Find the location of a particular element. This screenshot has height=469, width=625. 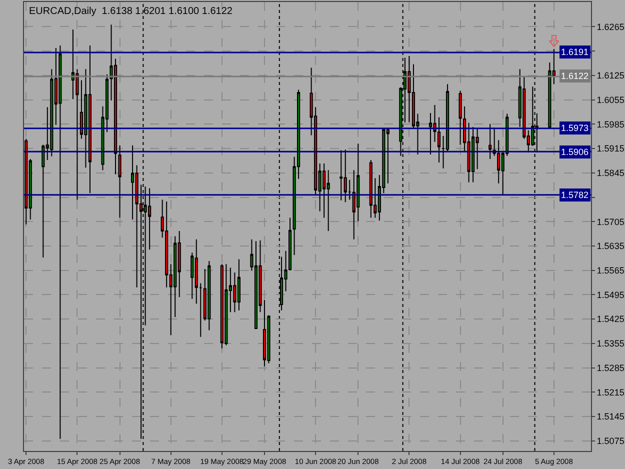

ref-line-label: 1.6122 is located at coordinates (575, 76).